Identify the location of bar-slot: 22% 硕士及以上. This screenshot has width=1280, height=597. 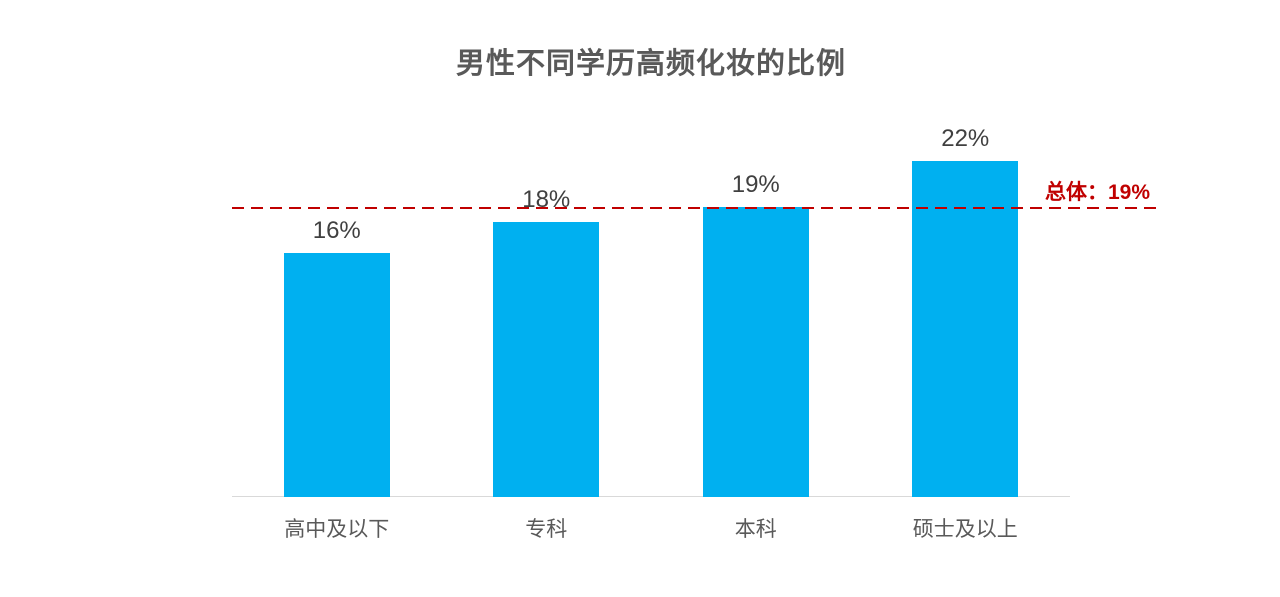
(966, 320).